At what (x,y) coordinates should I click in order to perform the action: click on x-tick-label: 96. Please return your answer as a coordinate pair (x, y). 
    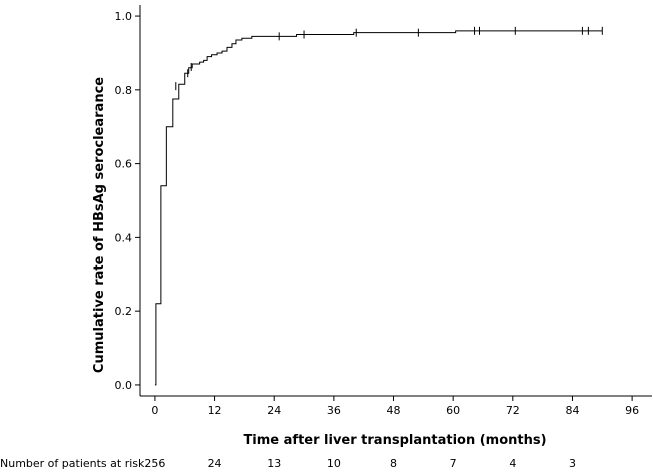
    Looking at the image, I should click on (632, 410).